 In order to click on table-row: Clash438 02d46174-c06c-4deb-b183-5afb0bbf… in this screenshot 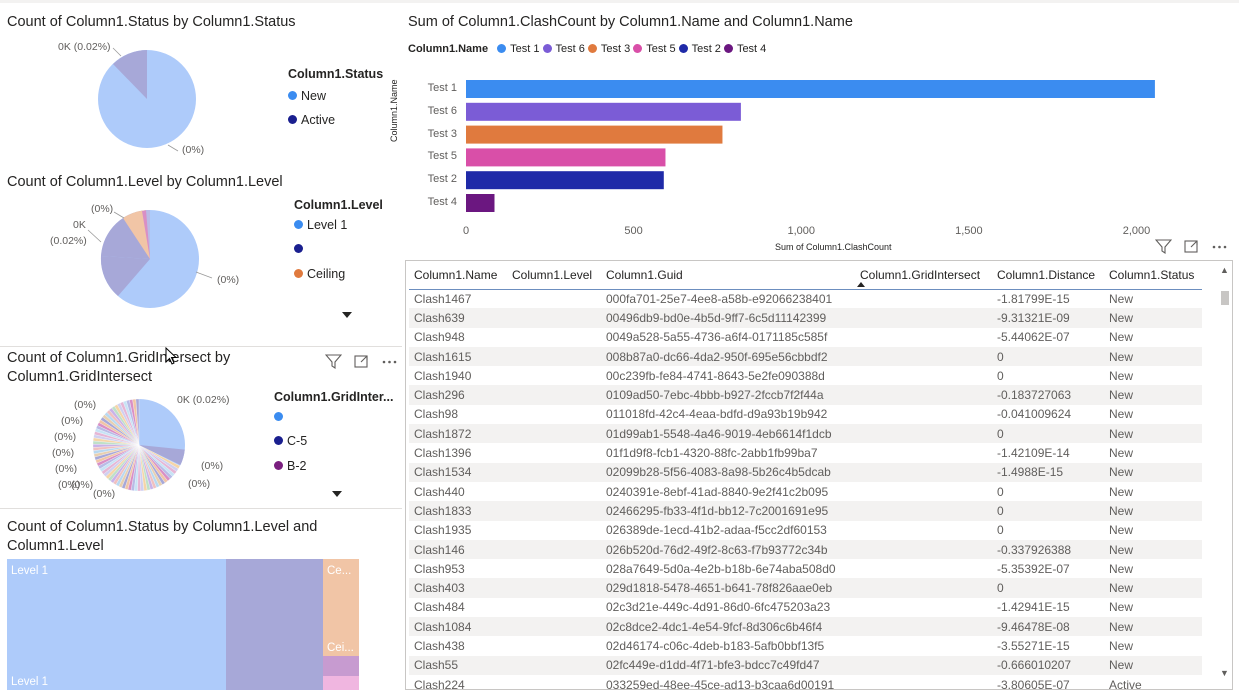, I will do `click(805, 645)`.